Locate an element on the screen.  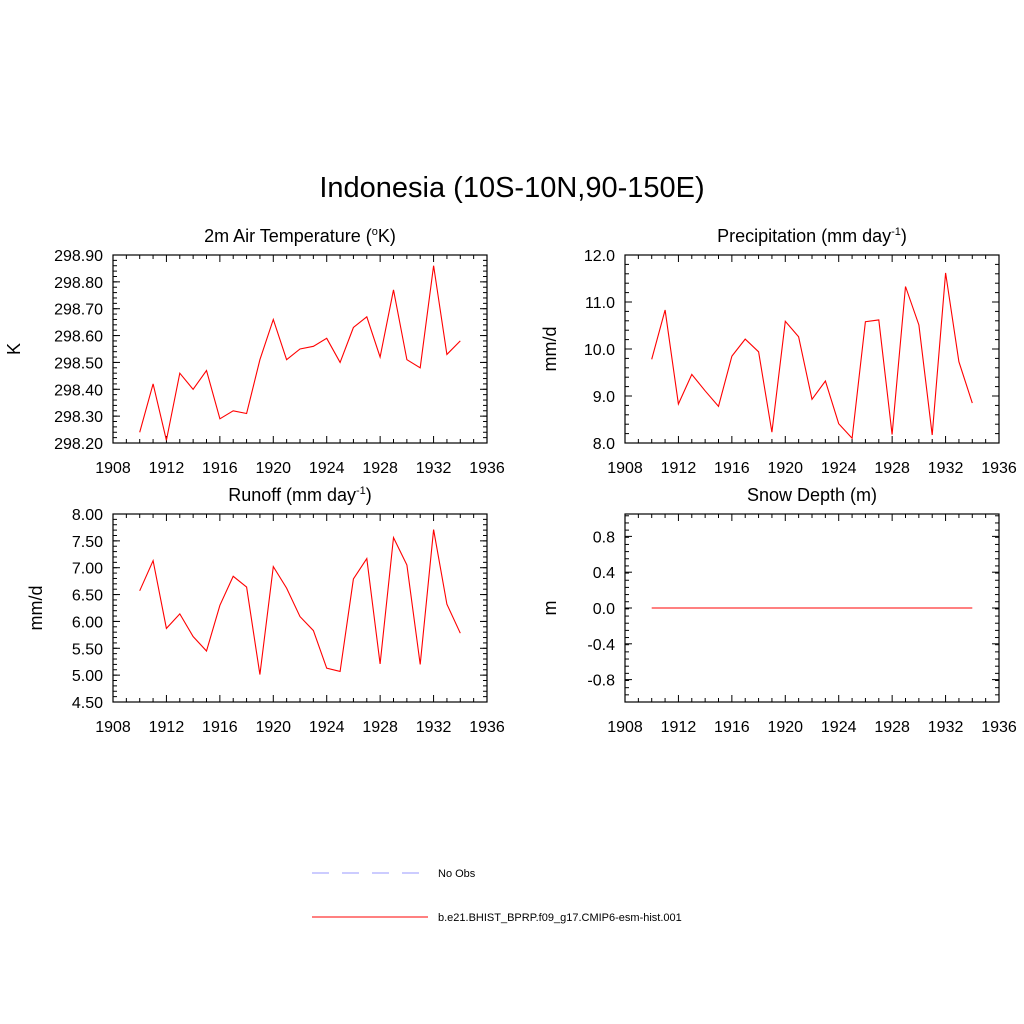
y-tick-label: 298.20 is located at coordinates (78, 444).